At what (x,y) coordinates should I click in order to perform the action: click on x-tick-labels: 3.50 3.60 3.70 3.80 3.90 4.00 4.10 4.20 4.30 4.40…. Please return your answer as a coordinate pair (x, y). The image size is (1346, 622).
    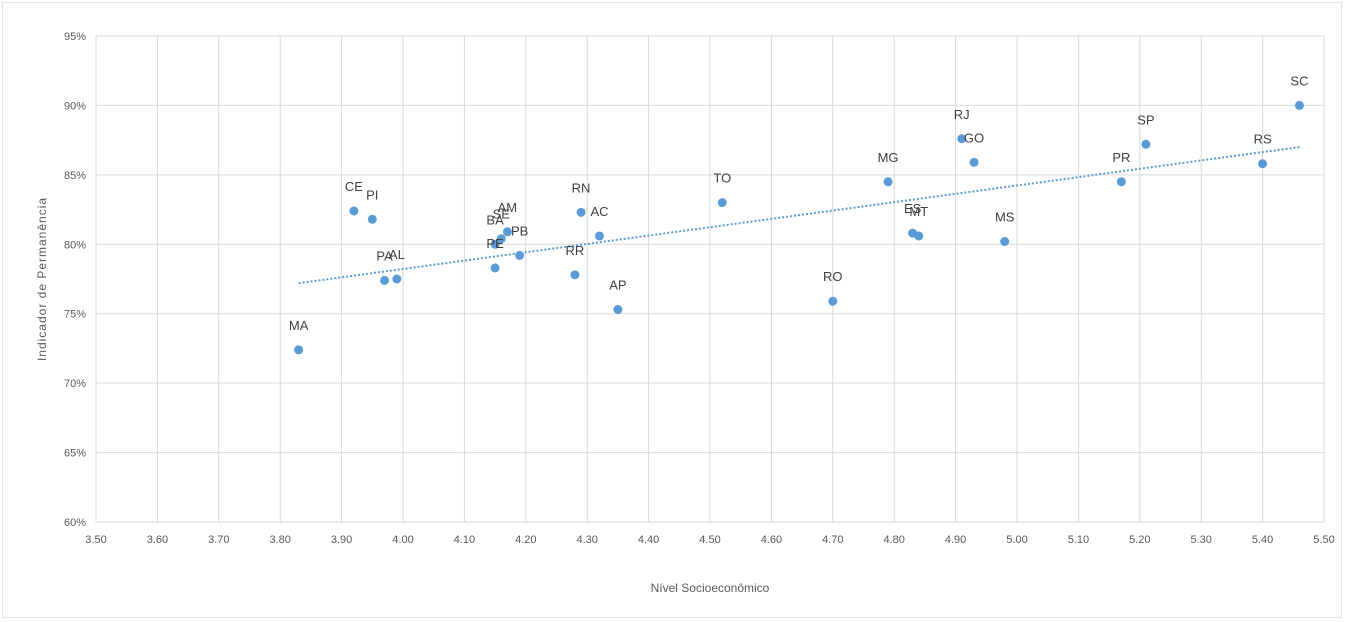
    Looking at the image, I should click on (709, 540).